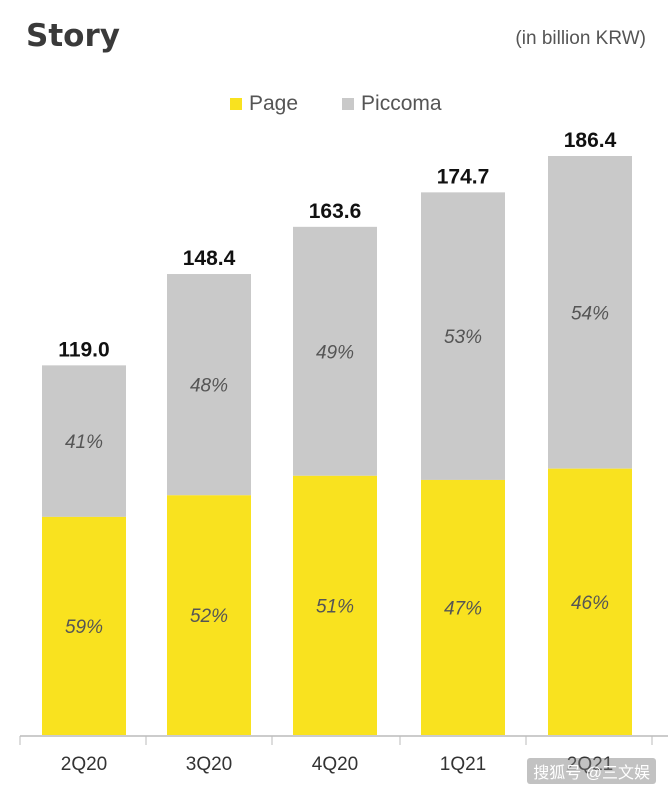 This screenshot has height=790, width=668. I want to click on share-label-piccoma-3Q20: 48%, so click(209, 386).